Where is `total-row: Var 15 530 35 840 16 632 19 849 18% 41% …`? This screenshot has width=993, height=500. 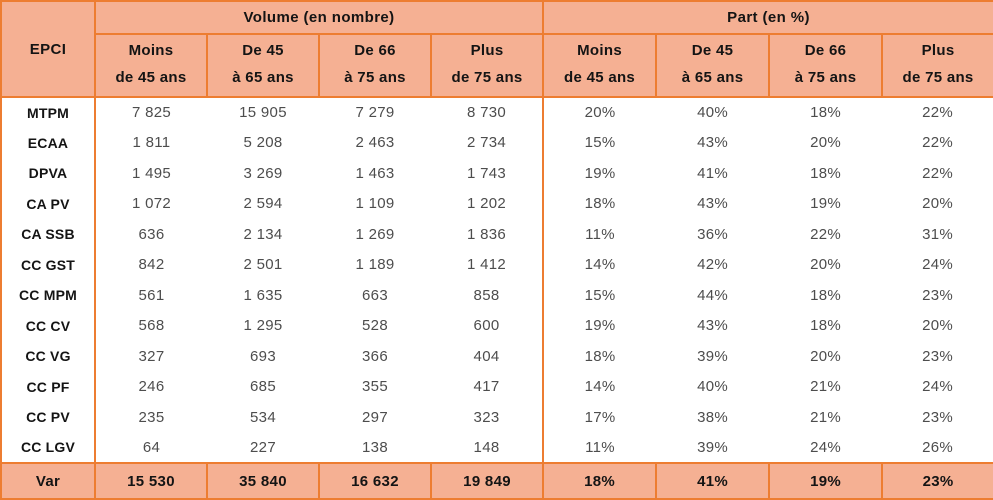 total-row: Var 15 530 35 840 16 632 19 849 18% 41% … is located at coordinates (496, 481).